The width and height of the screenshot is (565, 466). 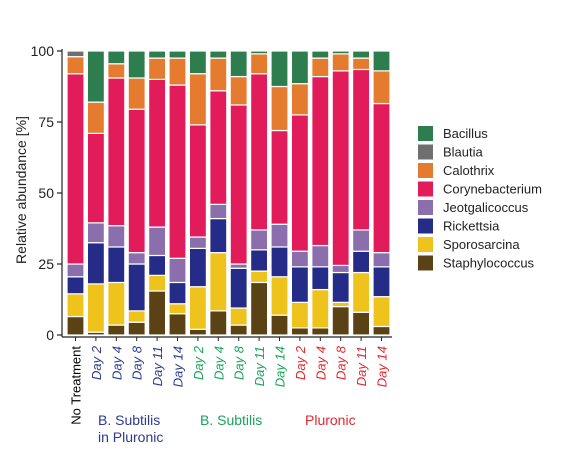 What do you see at coordinates (465, 133) in the screenshot?
I see `legend-label: Bacillus` at bounding box center [465, 133].